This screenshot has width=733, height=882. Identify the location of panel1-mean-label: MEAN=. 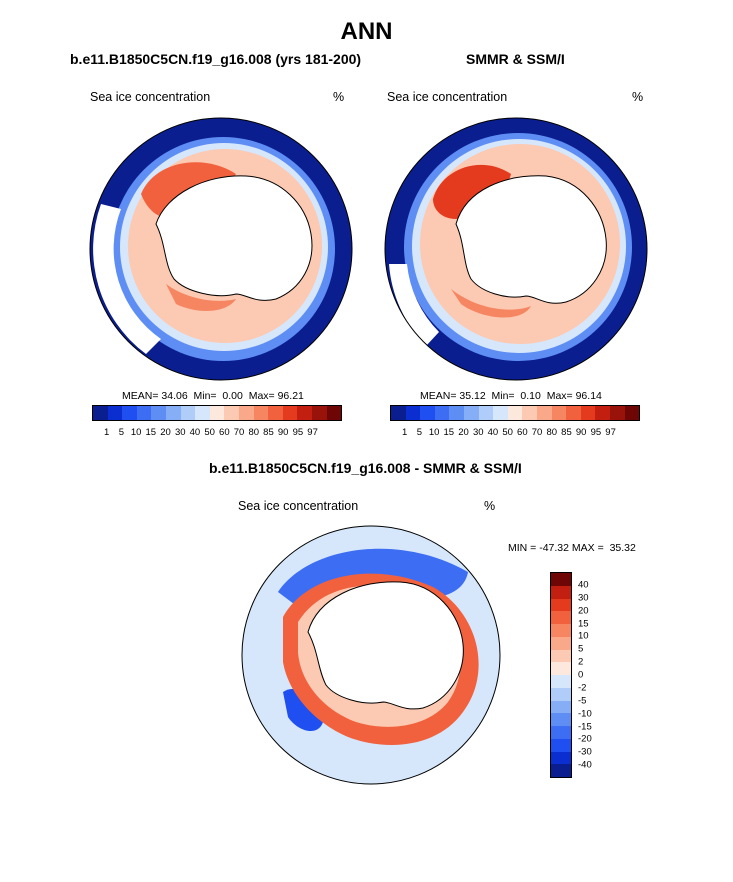
(140, 396).